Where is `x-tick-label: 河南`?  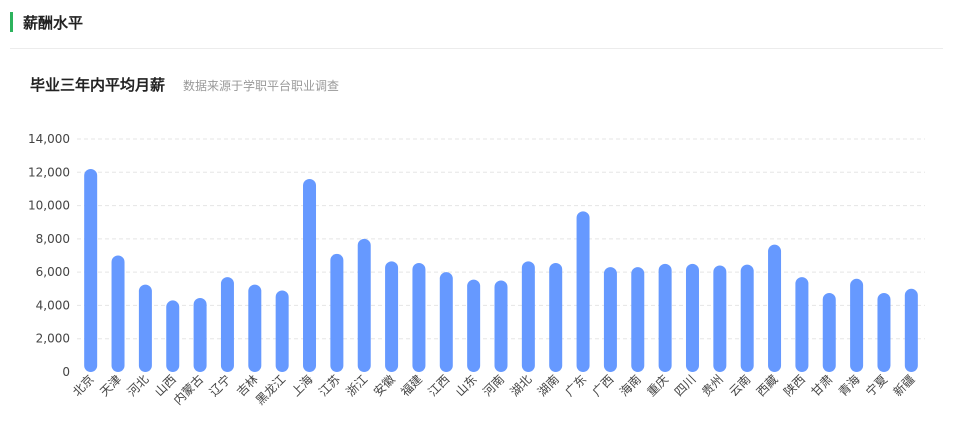
x-tick-label: 河南 is located at coordinates (494, 386).